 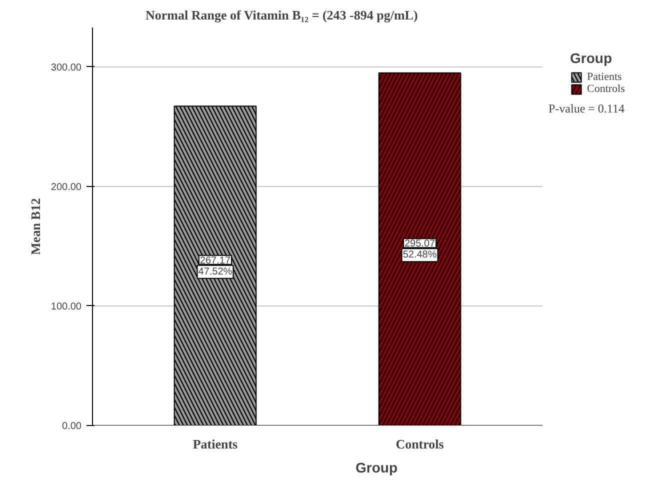 What do you see at coordinates (419, 249) in the screenshot?
I see `data-label: 295.07 52.48%` at bounding box center [419, 249].